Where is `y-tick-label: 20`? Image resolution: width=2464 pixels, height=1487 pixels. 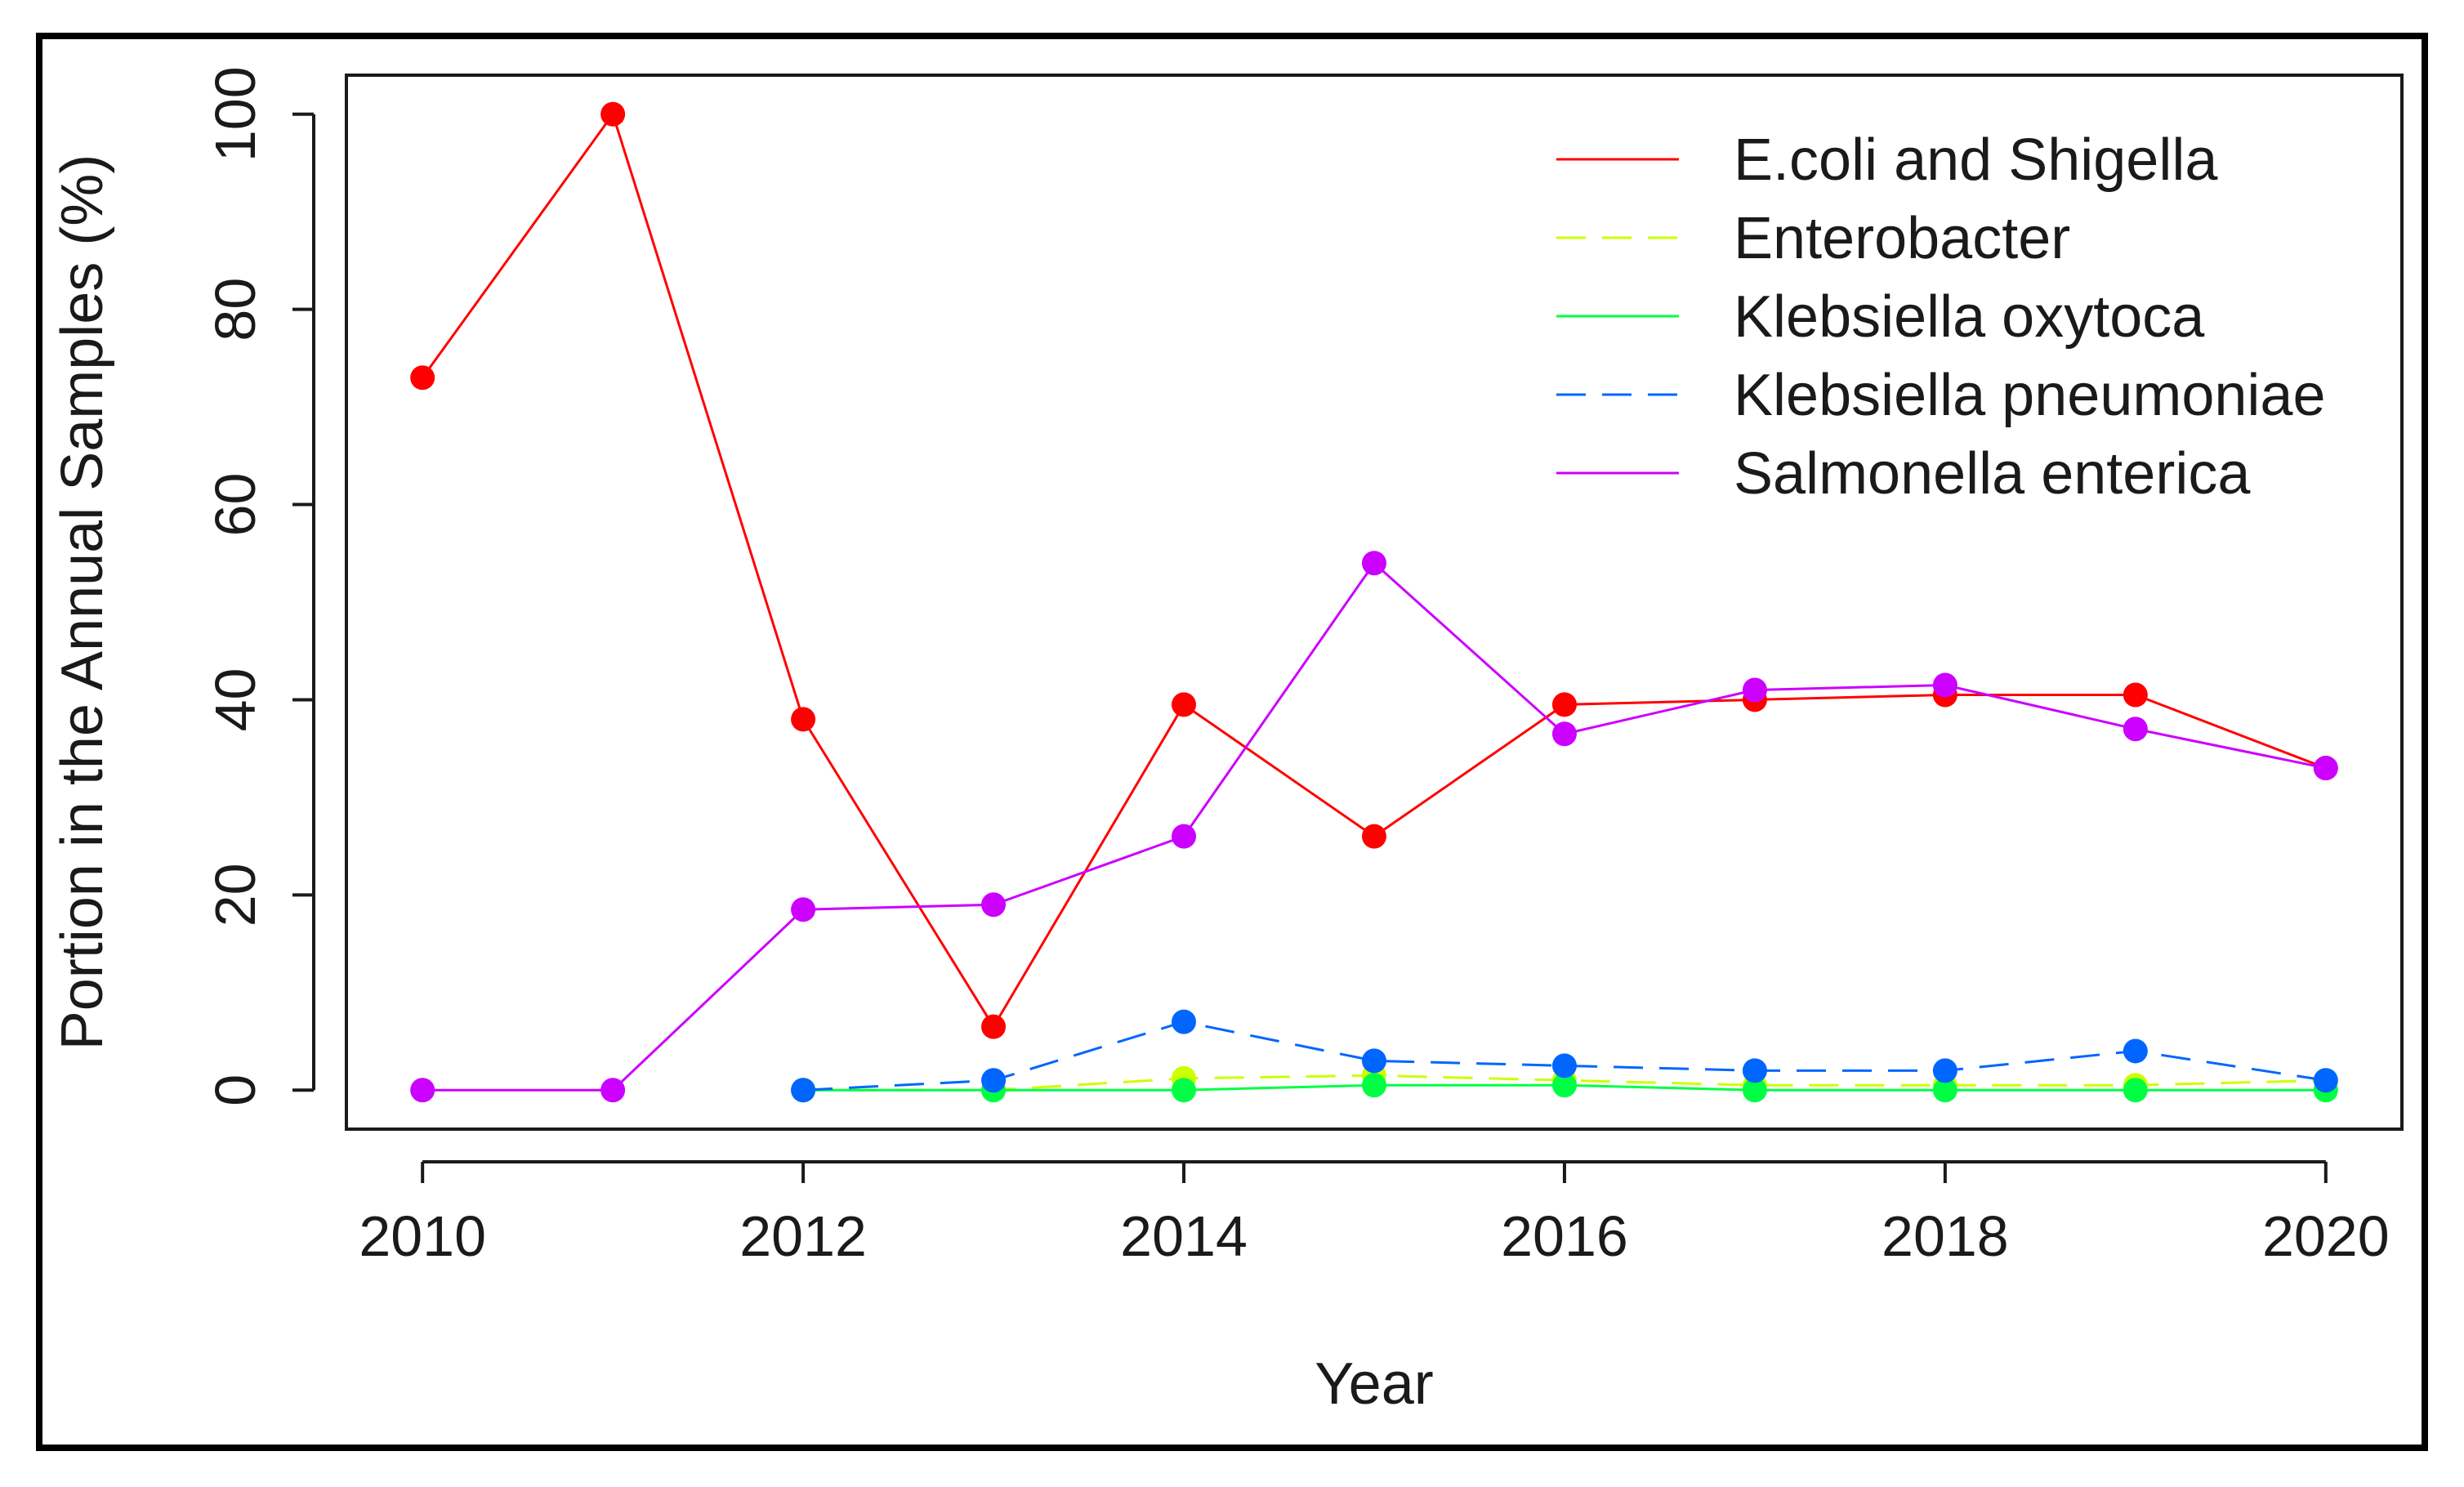 y-tick-label: 20 is located at coordinates (235, 895).